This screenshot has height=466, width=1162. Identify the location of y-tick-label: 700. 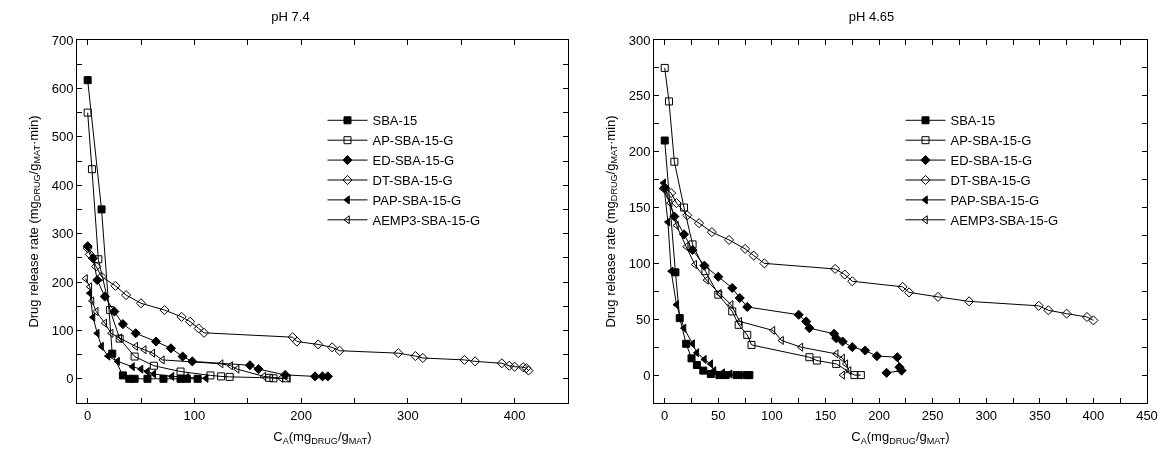
(62, 40).